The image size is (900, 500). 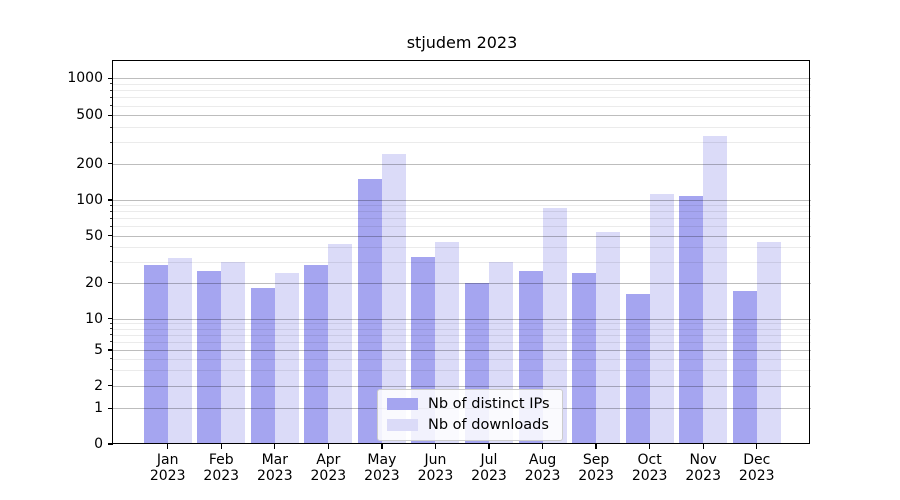 I want to click on y-tick-label-100: 100, so click(x=89, y=200).